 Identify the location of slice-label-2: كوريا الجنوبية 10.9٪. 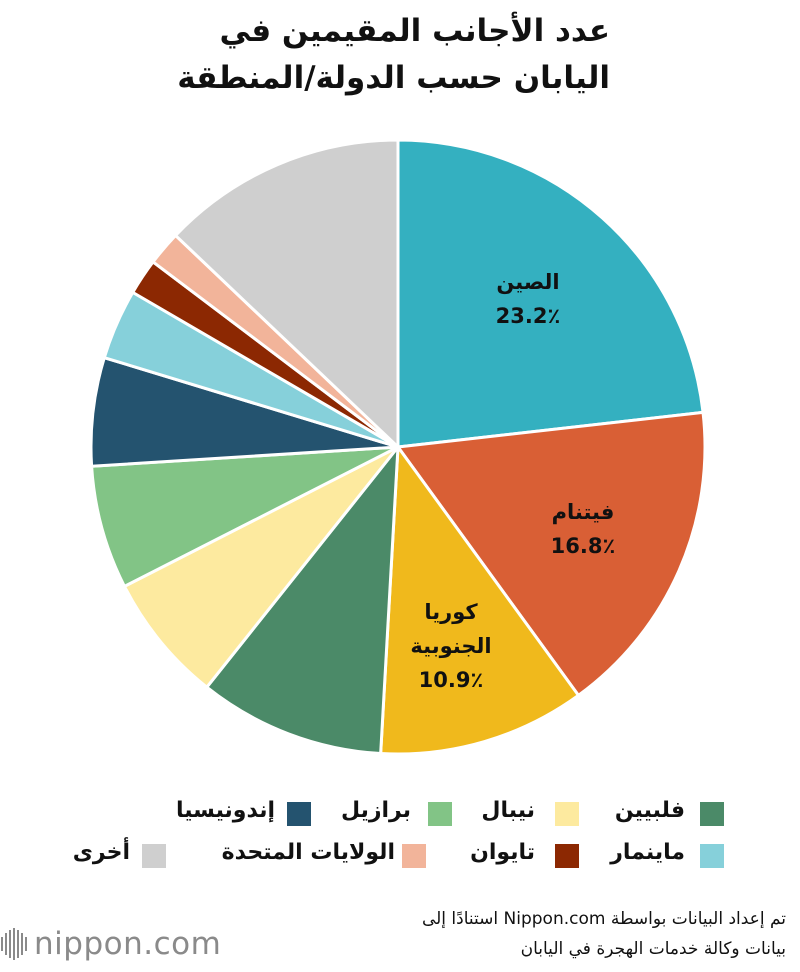
(450, 646).